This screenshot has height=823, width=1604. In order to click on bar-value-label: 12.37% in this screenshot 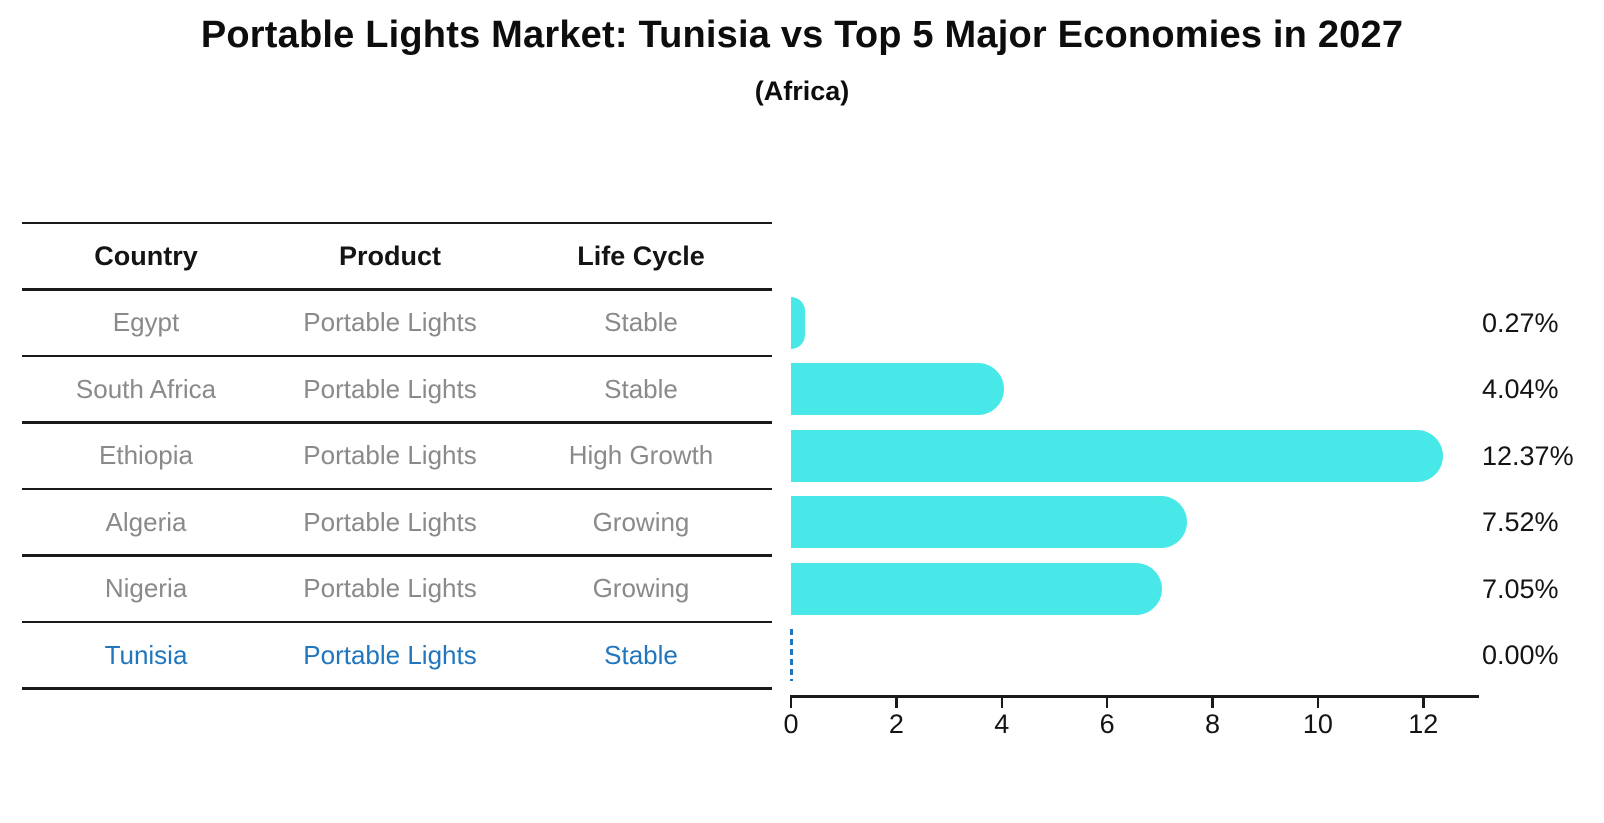, I will do `click(1528, 455)`.